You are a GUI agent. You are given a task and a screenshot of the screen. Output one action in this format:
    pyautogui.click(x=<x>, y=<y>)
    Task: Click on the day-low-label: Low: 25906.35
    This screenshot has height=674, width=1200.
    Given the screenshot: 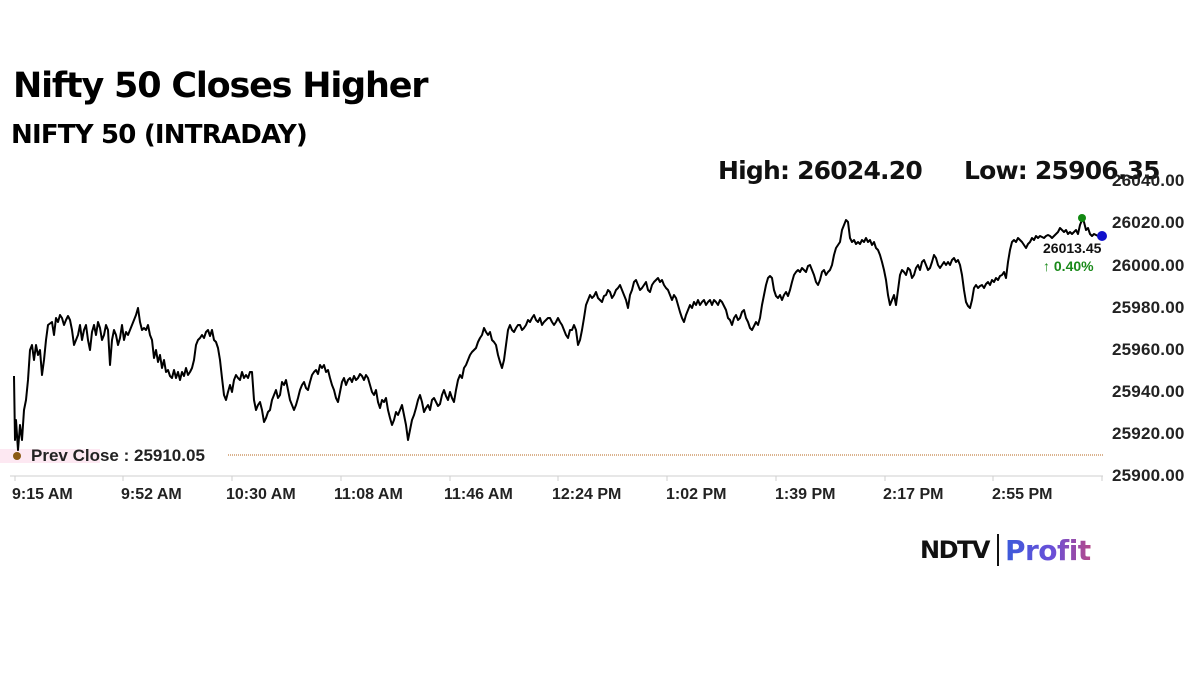 What is the action you would take?
    pyautogui.click(x=1062, y=170)
    